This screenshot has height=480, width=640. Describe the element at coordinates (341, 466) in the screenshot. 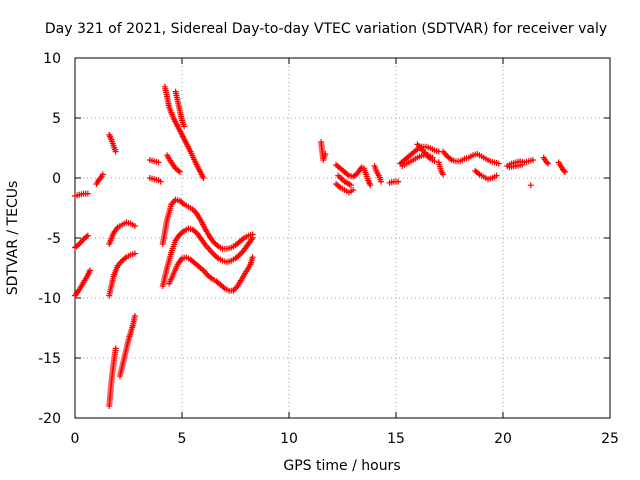

I see `x-axis-label: GPS time / hours` at that location.